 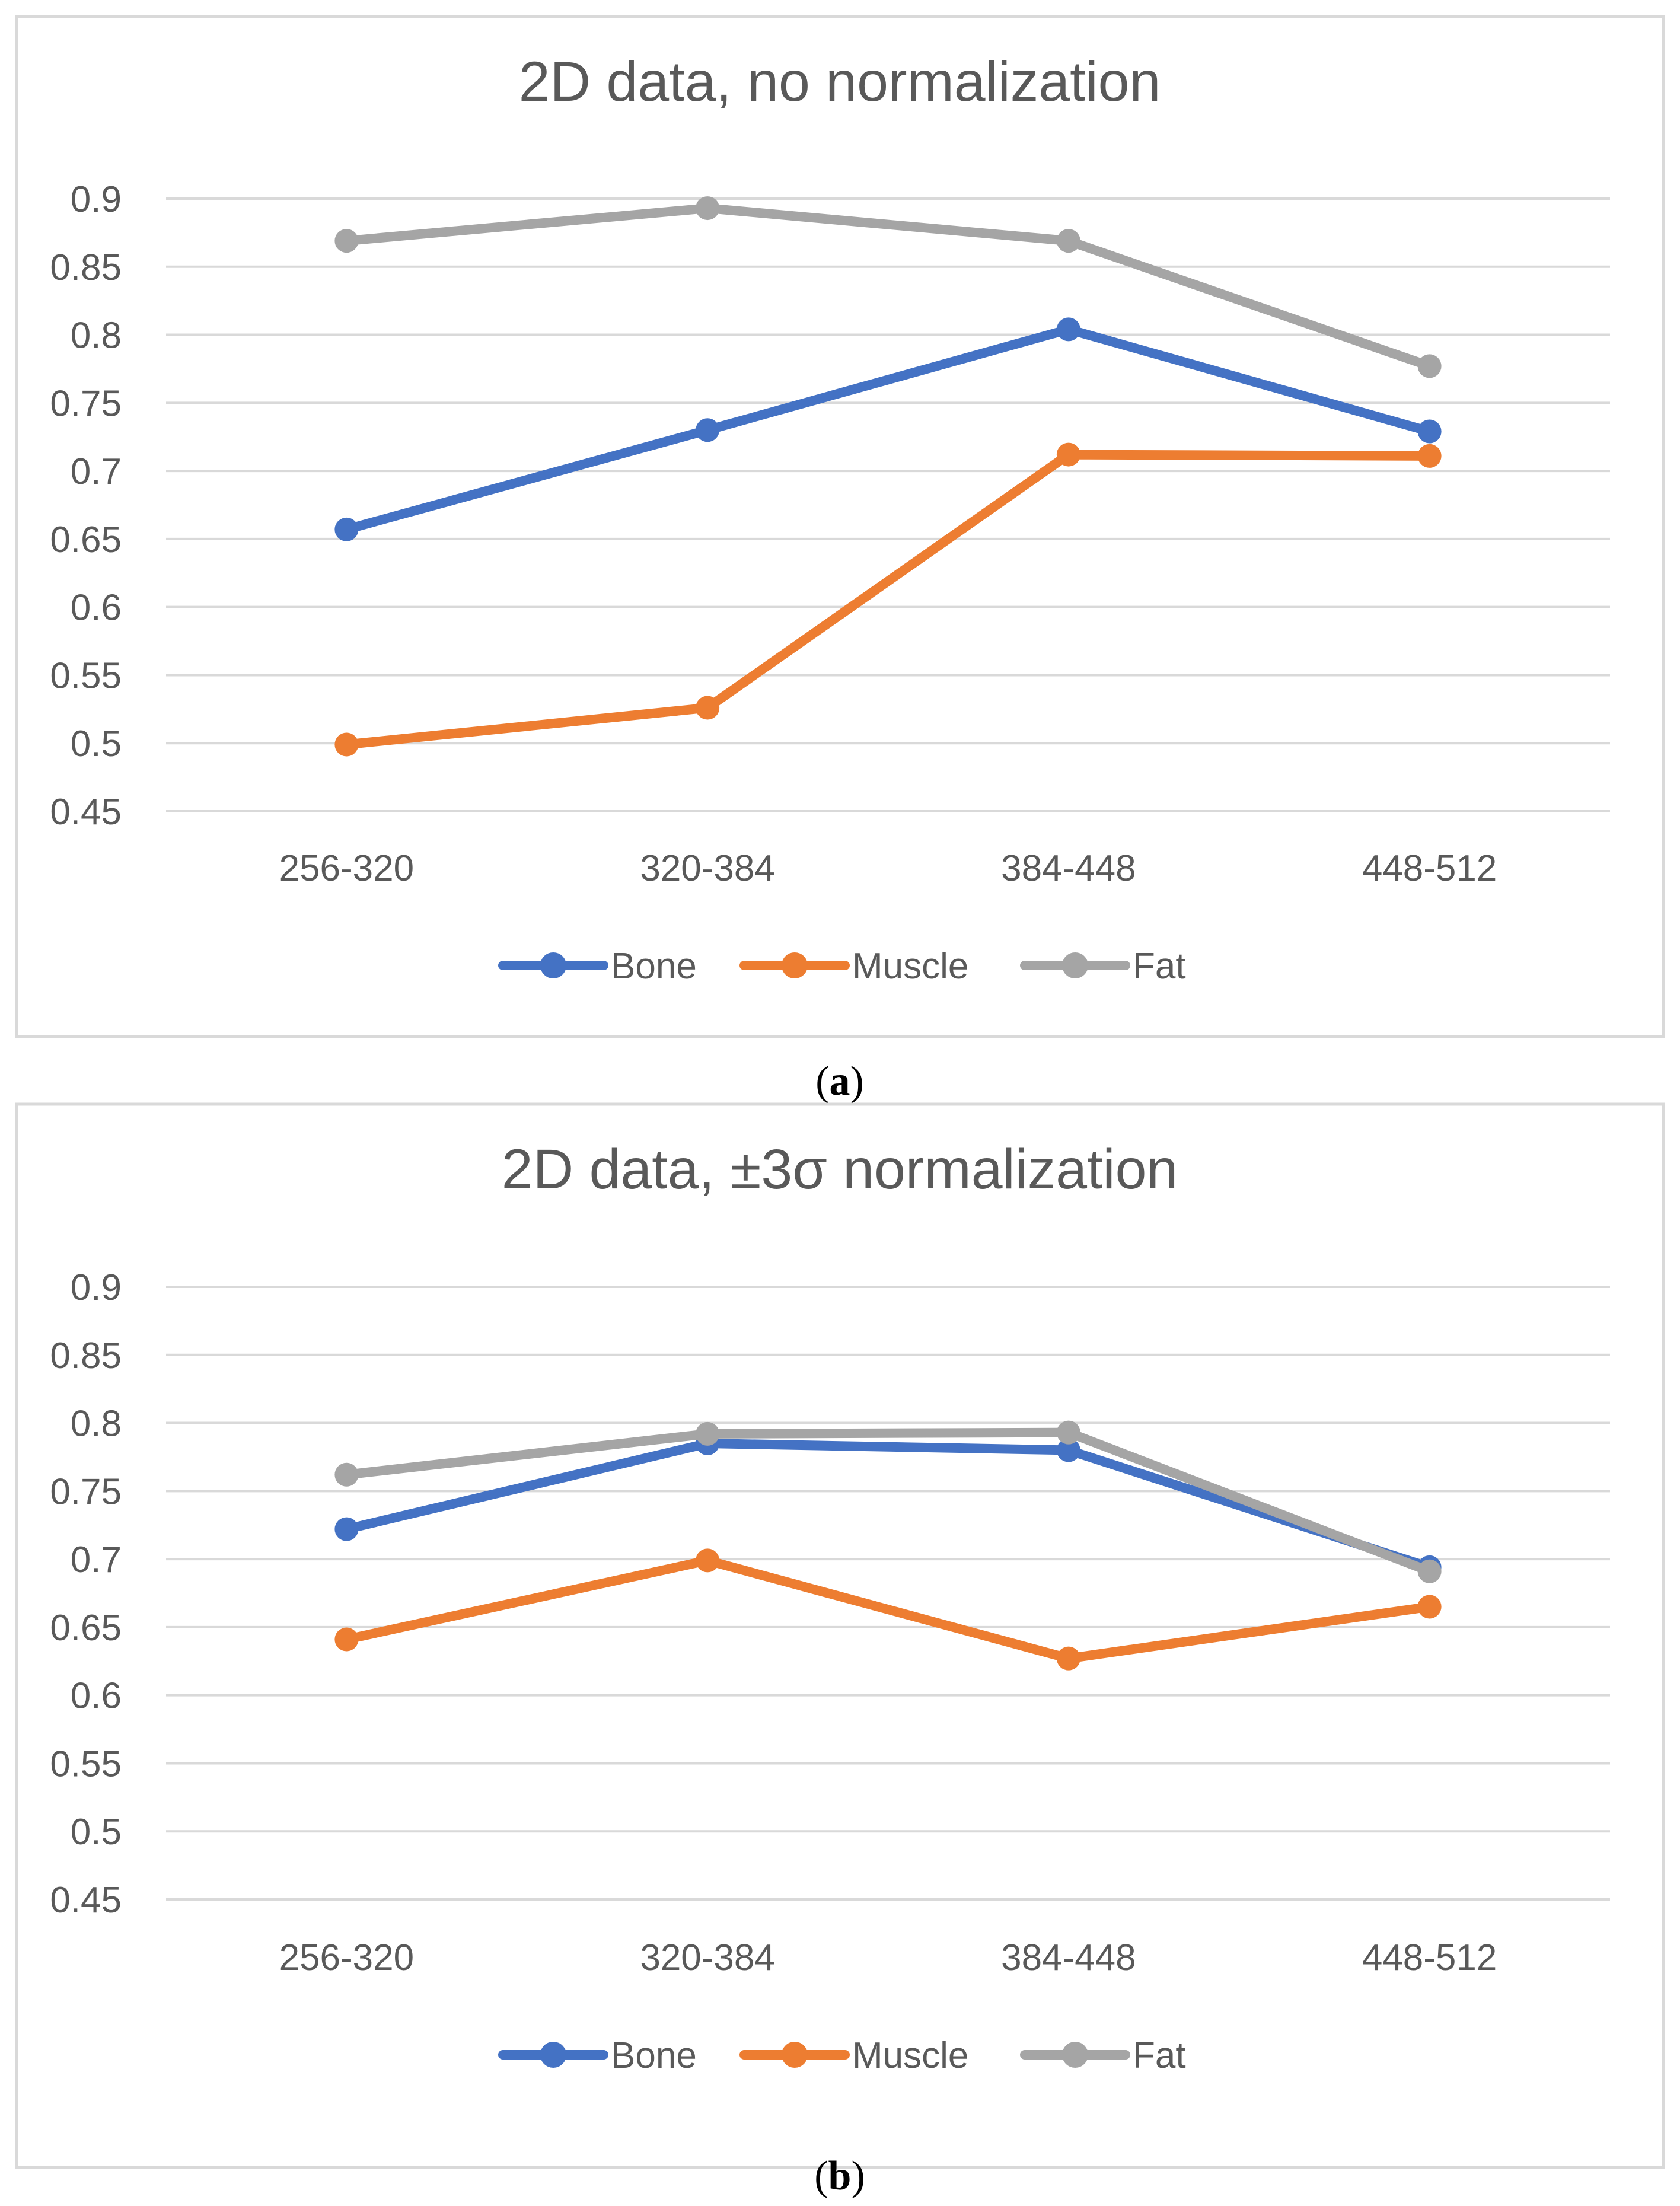 What do you see at coordinates (839, 1081) in the screenshot?
I see `figure-caption: (a)` at bounding box center [839, 1081].